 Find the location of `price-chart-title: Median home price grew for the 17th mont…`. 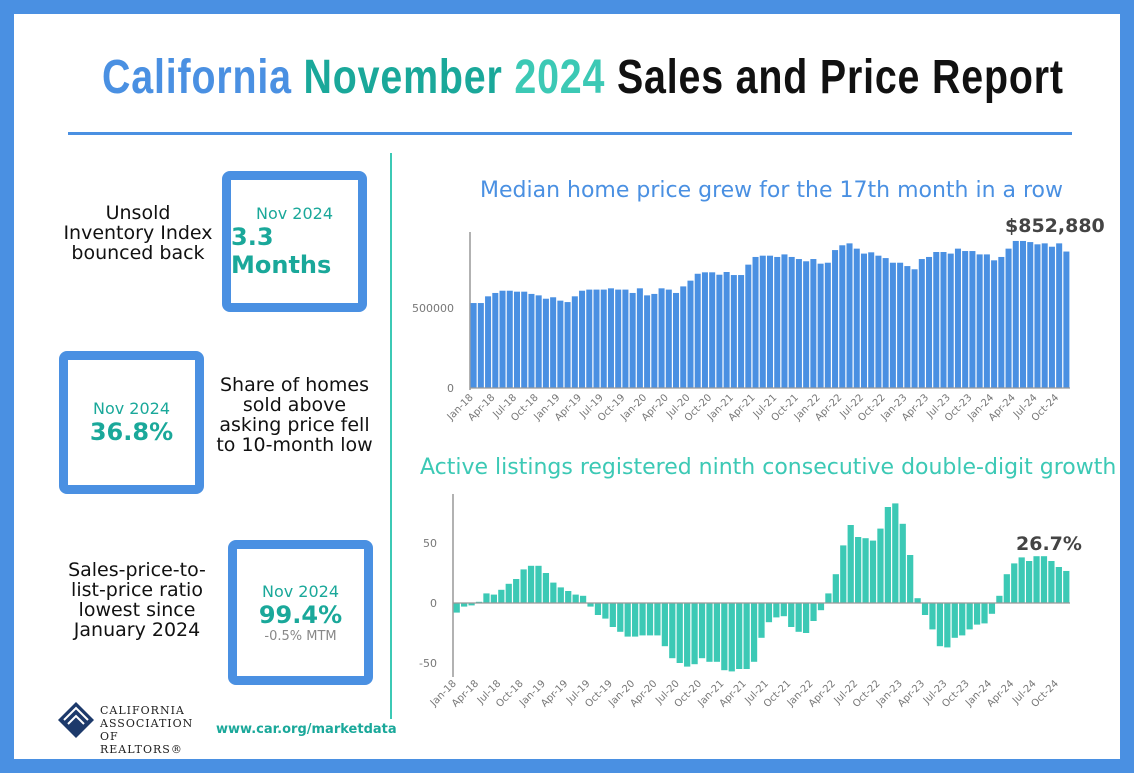

price-chart-title: Median home price grew for the 17th mont… is located at coordinates (771, 190).